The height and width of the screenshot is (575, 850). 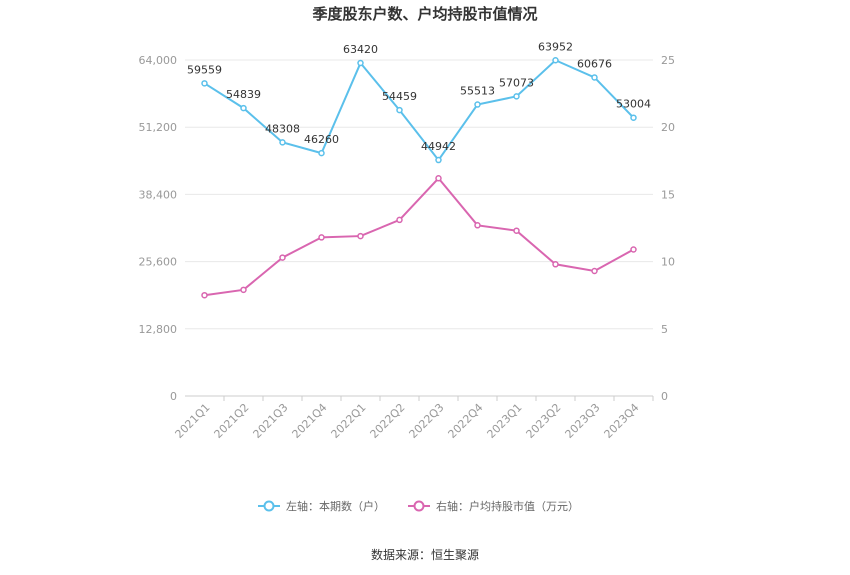 I want to click on data-label: 60676, so click(x=594, y=63).